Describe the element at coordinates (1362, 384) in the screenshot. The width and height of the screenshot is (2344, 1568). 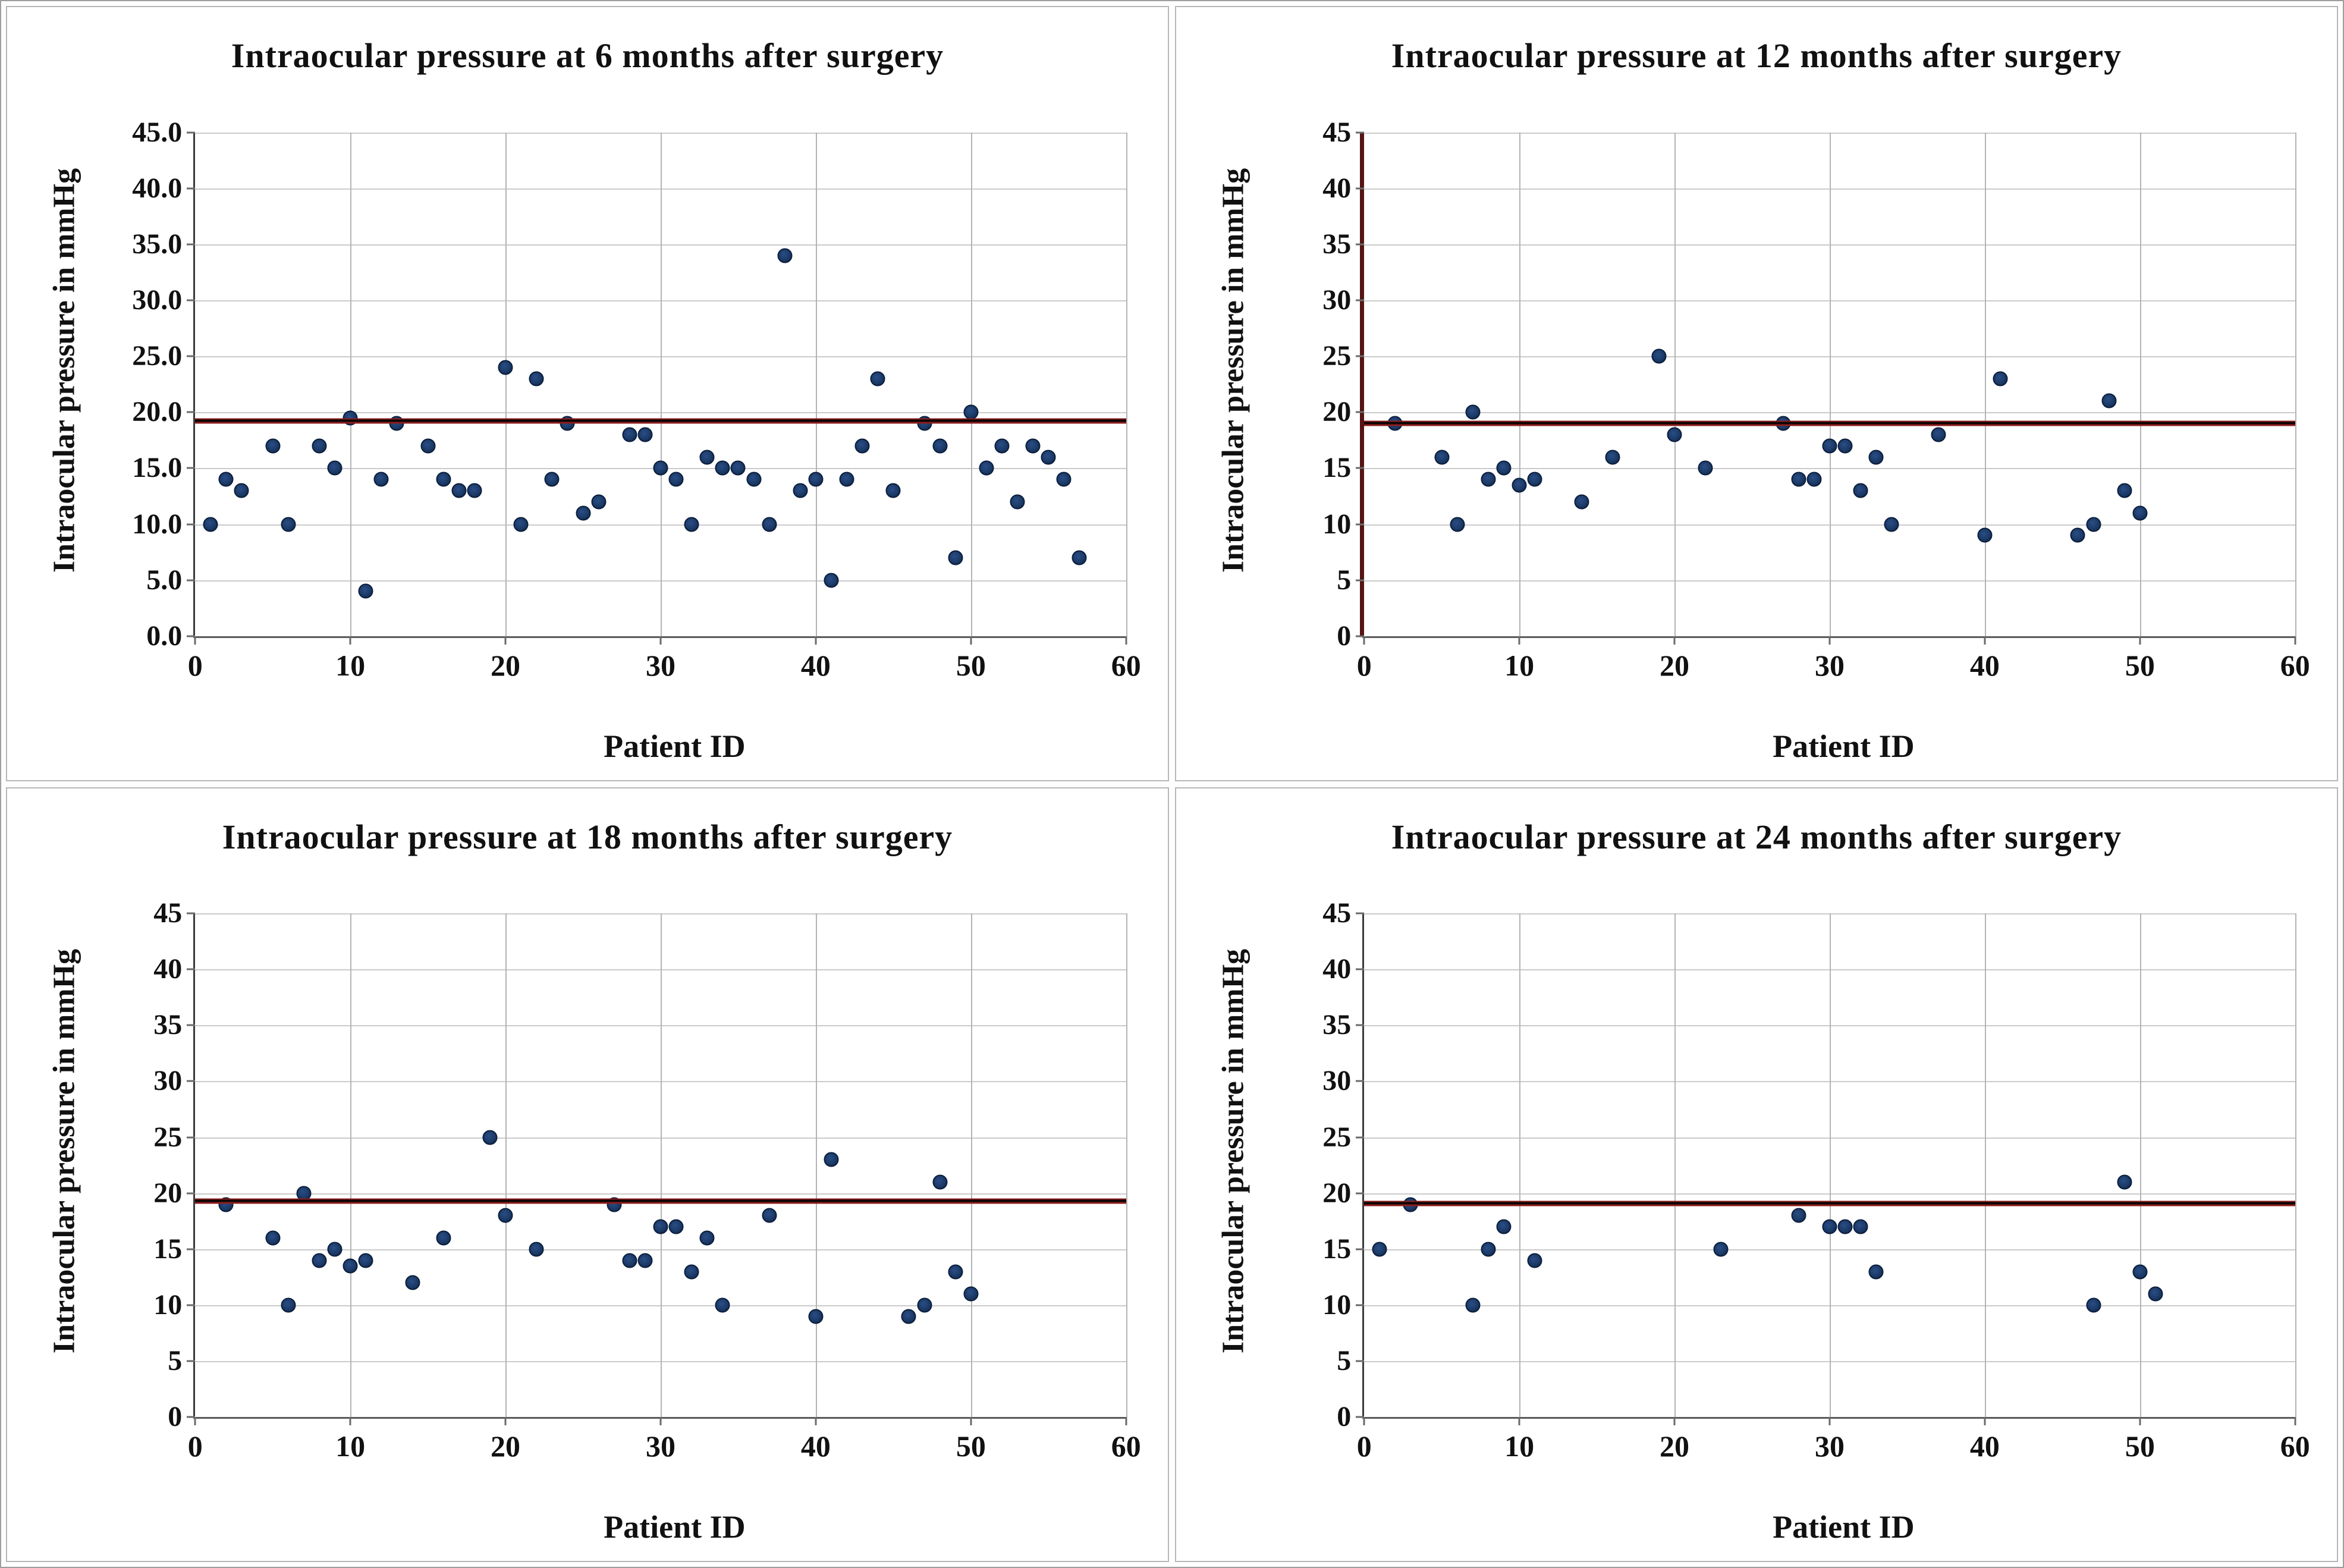
I see `y-axis-line` at that location.